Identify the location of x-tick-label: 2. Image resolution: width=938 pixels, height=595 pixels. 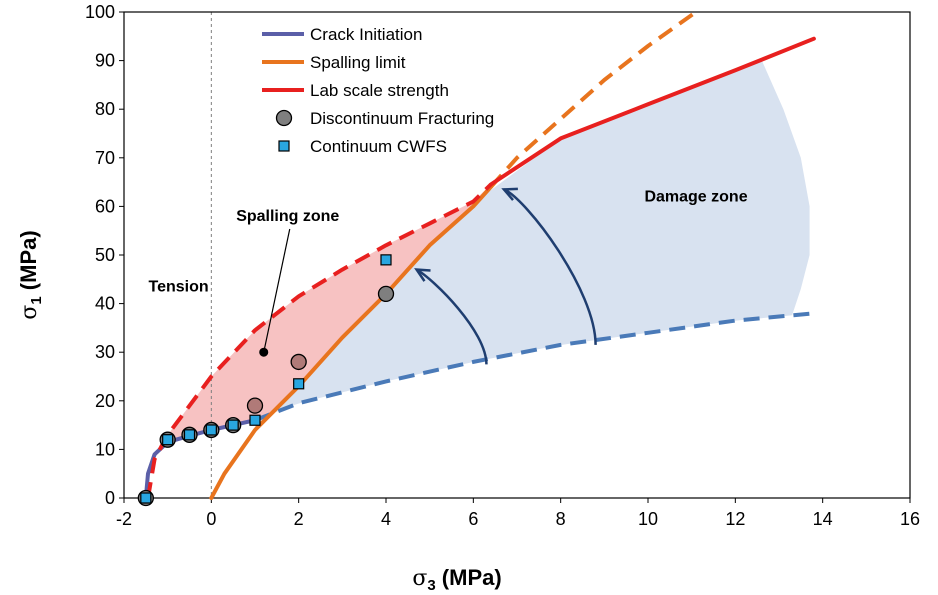
(299, 519).